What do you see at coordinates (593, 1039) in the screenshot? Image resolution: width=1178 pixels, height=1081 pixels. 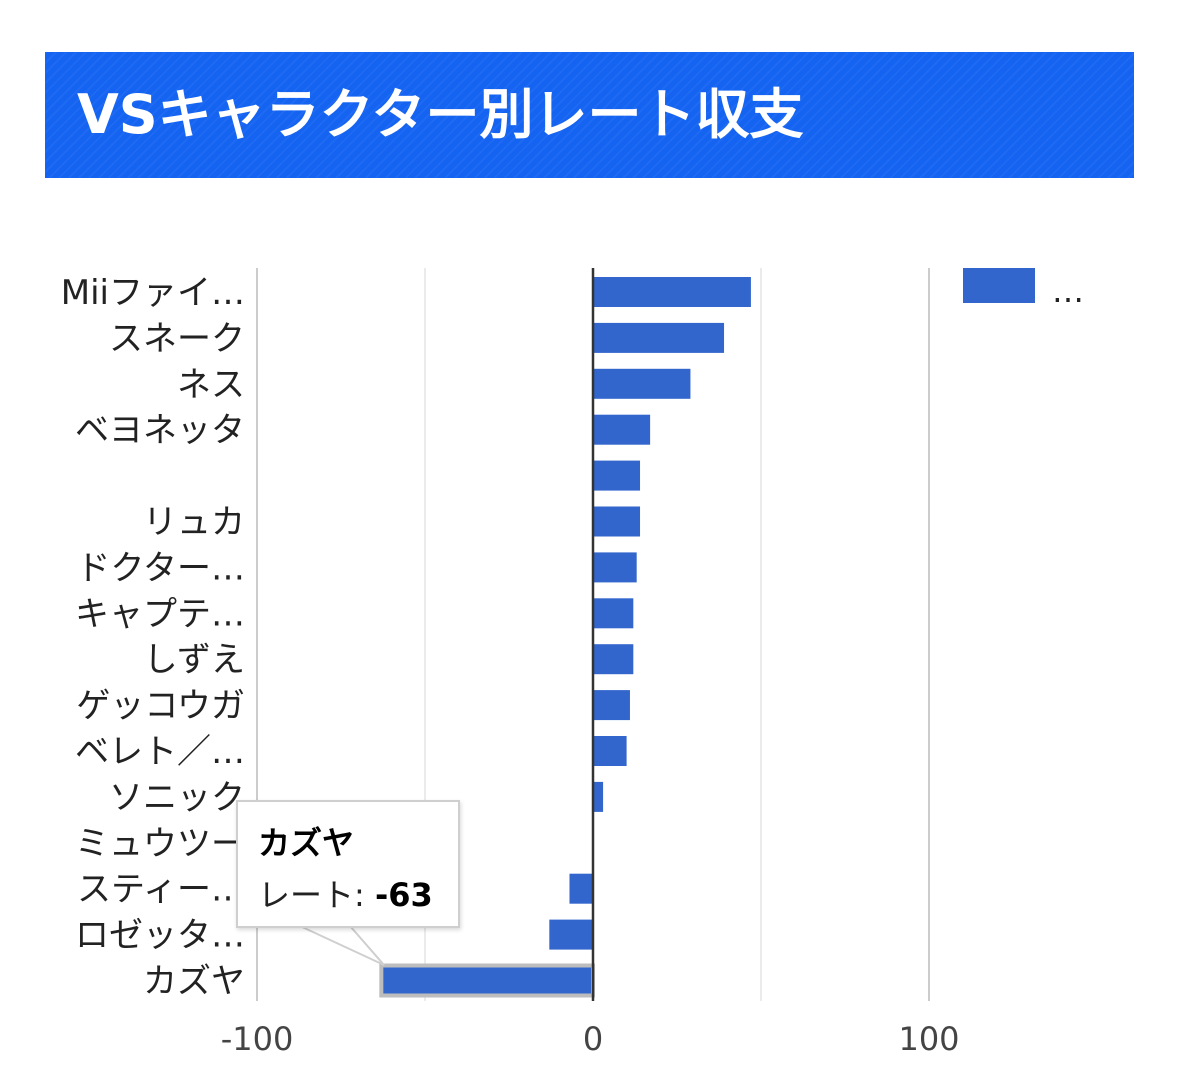 I see `x-tick-label: 0` at bounding box center [593, 1039].